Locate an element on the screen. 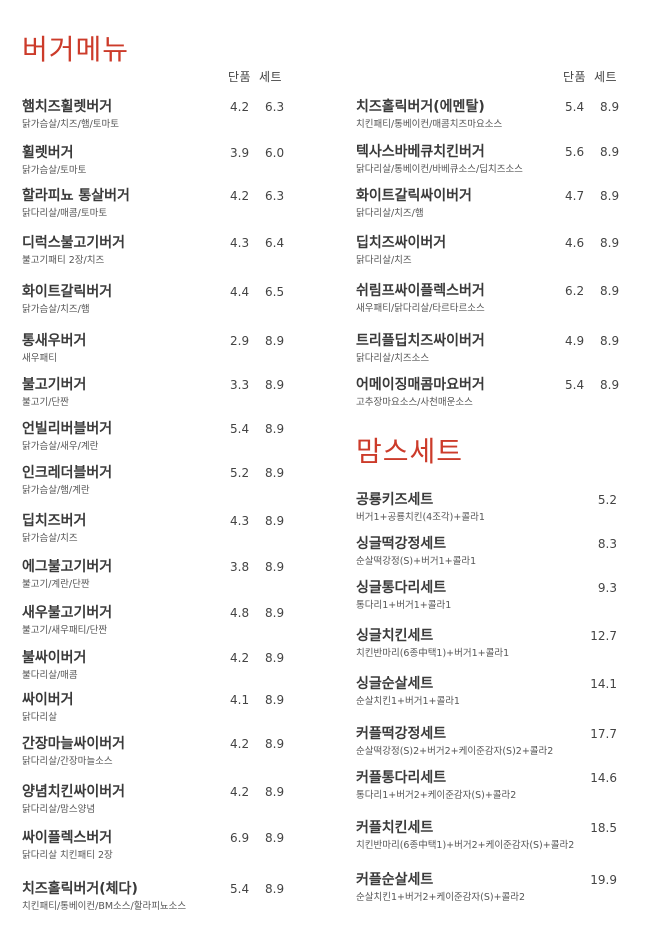  burger-description: 새우패티 is located at coordinates (39, 358).